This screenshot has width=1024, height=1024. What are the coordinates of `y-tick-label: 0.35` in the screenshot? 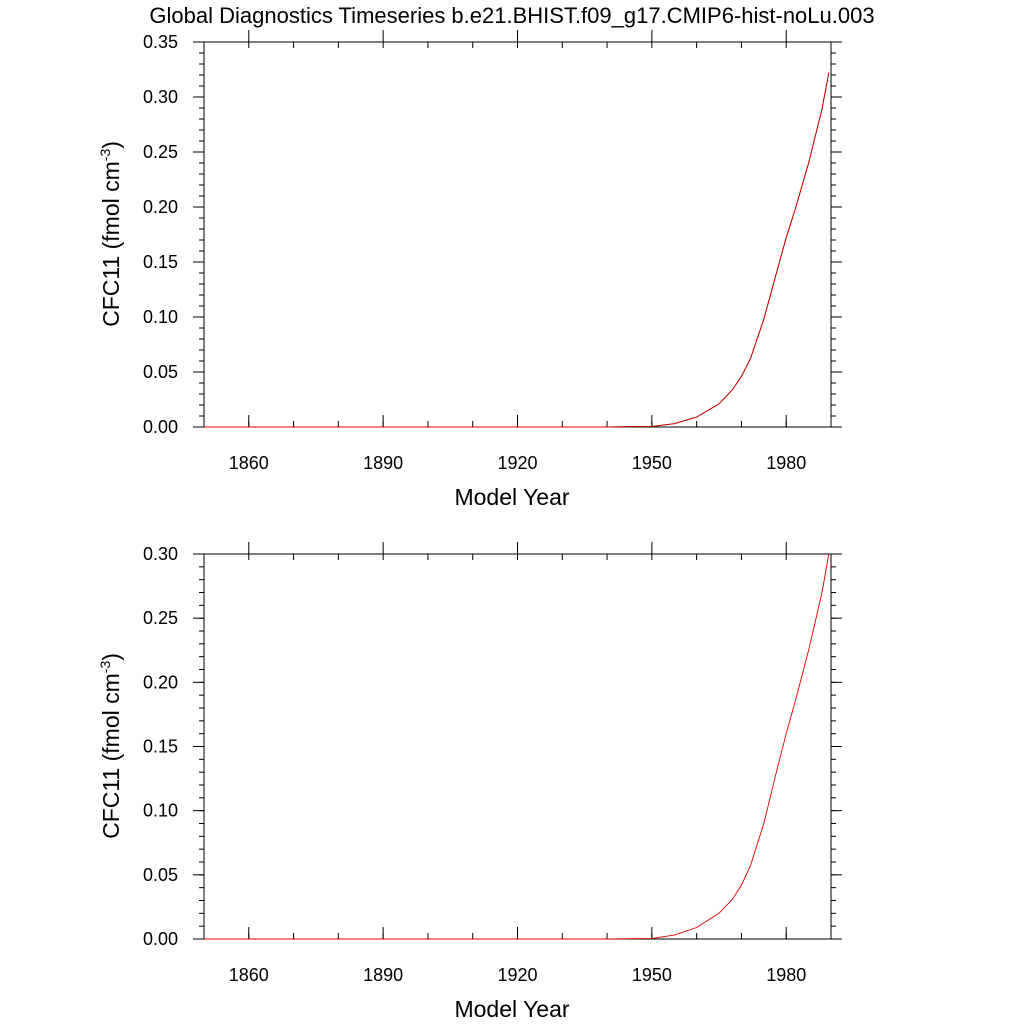 It's located at (160, 42).